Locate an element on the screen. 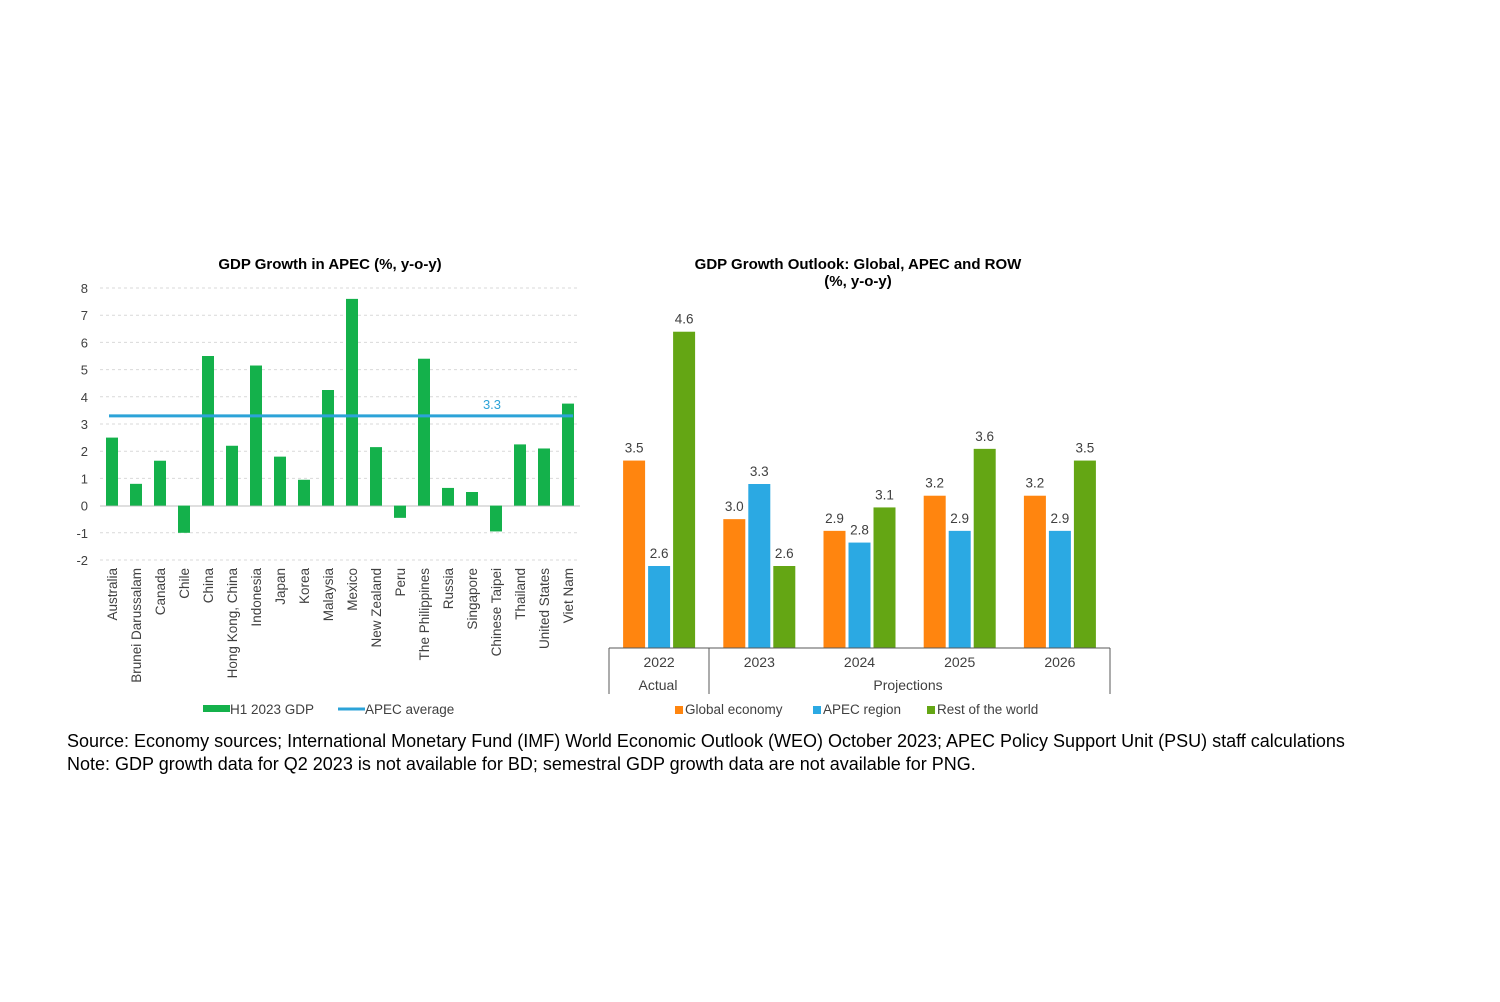 This screenshot has width=1500, height=1002. chart-title: GDP Growth in APEC (%, y-o-y) is located at coordinates (329, 264).